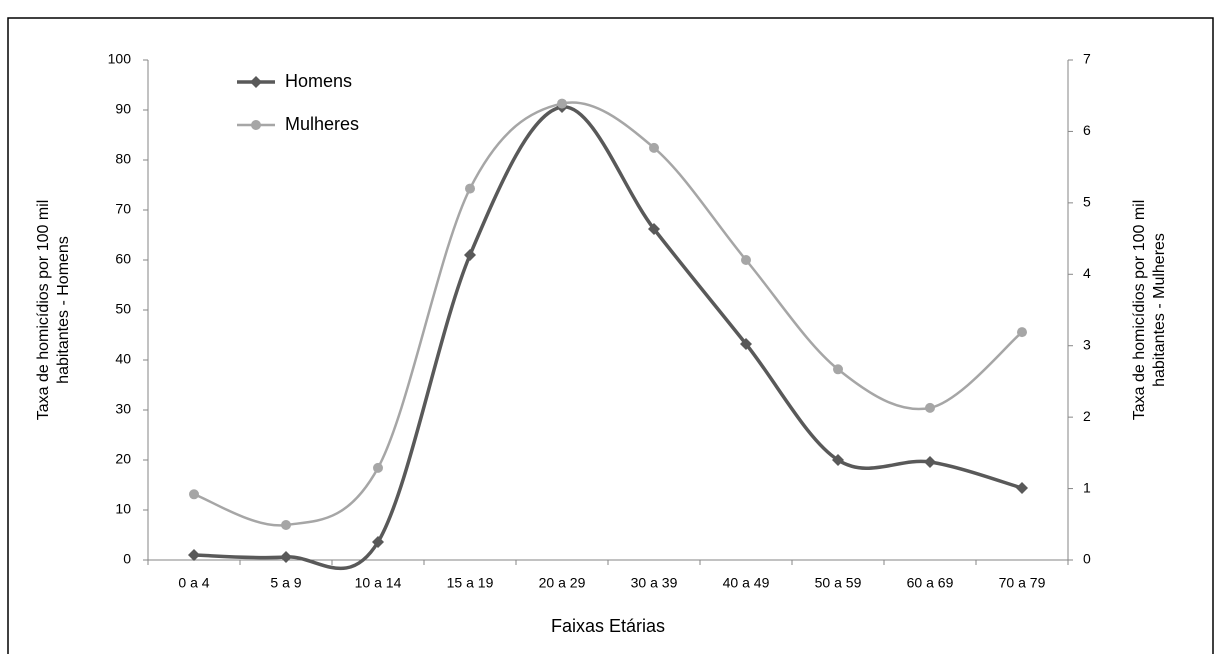 This screenshot has height=654, width=1222. Describe the element at coordinates (746, 583) in the screenshot. I see `x-tick-label: 40 a 49` at that location.